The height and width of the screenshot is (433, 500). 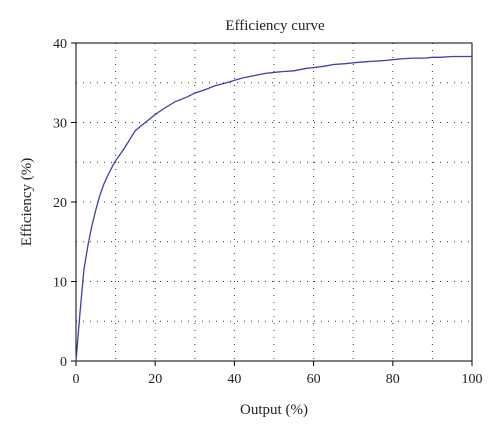 I want to click on x-tick-label: 0, so click(x=76, y=379).